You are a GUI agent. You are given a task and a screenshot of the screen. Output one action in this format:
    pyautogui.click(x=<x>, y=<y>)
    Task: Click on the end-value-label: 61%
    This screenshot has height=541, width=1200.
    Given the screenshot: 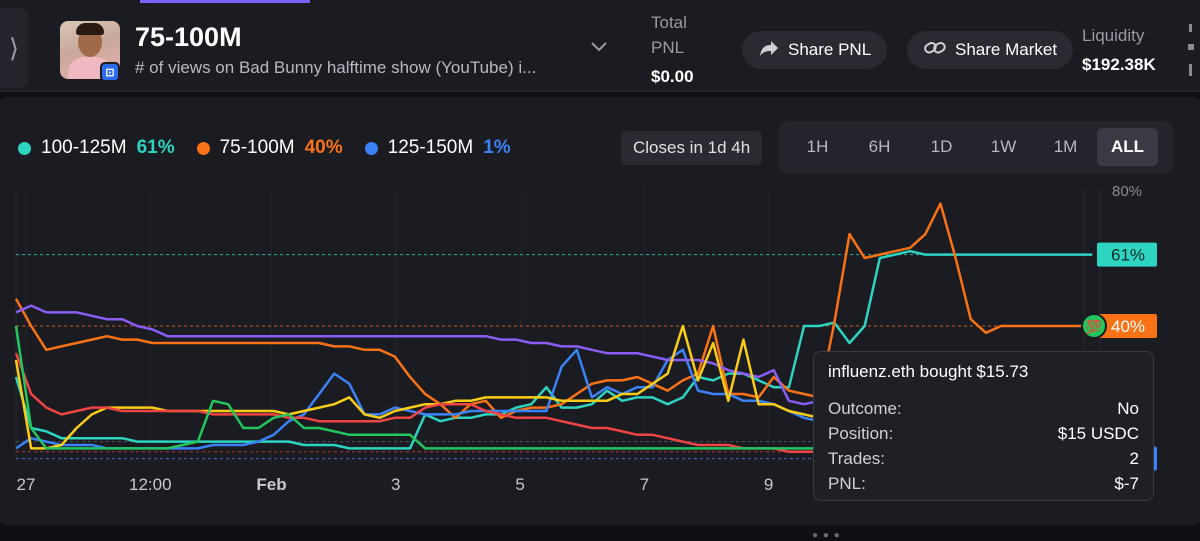 What is the action you would take?
    pyautogui.click(x=1127, y=254)
    